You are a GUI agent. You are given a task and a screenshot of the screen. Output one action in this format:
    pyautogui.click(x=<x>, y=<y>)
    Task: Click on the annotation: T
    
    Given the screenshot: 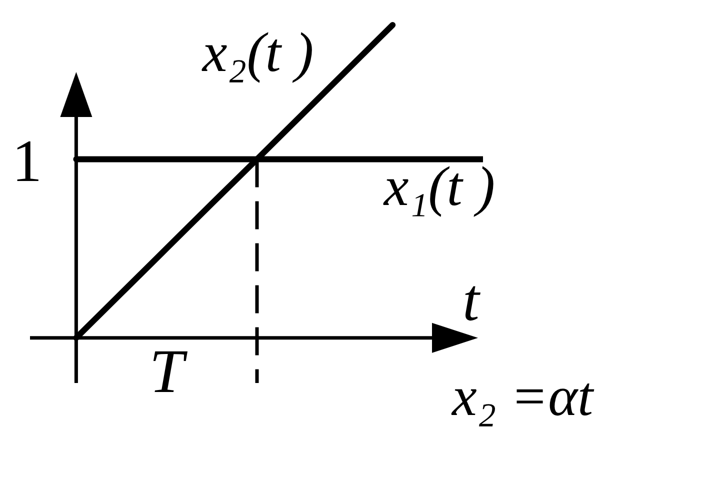 What is the action you would take?
    pyautogui.click(x=168, y=372)
    